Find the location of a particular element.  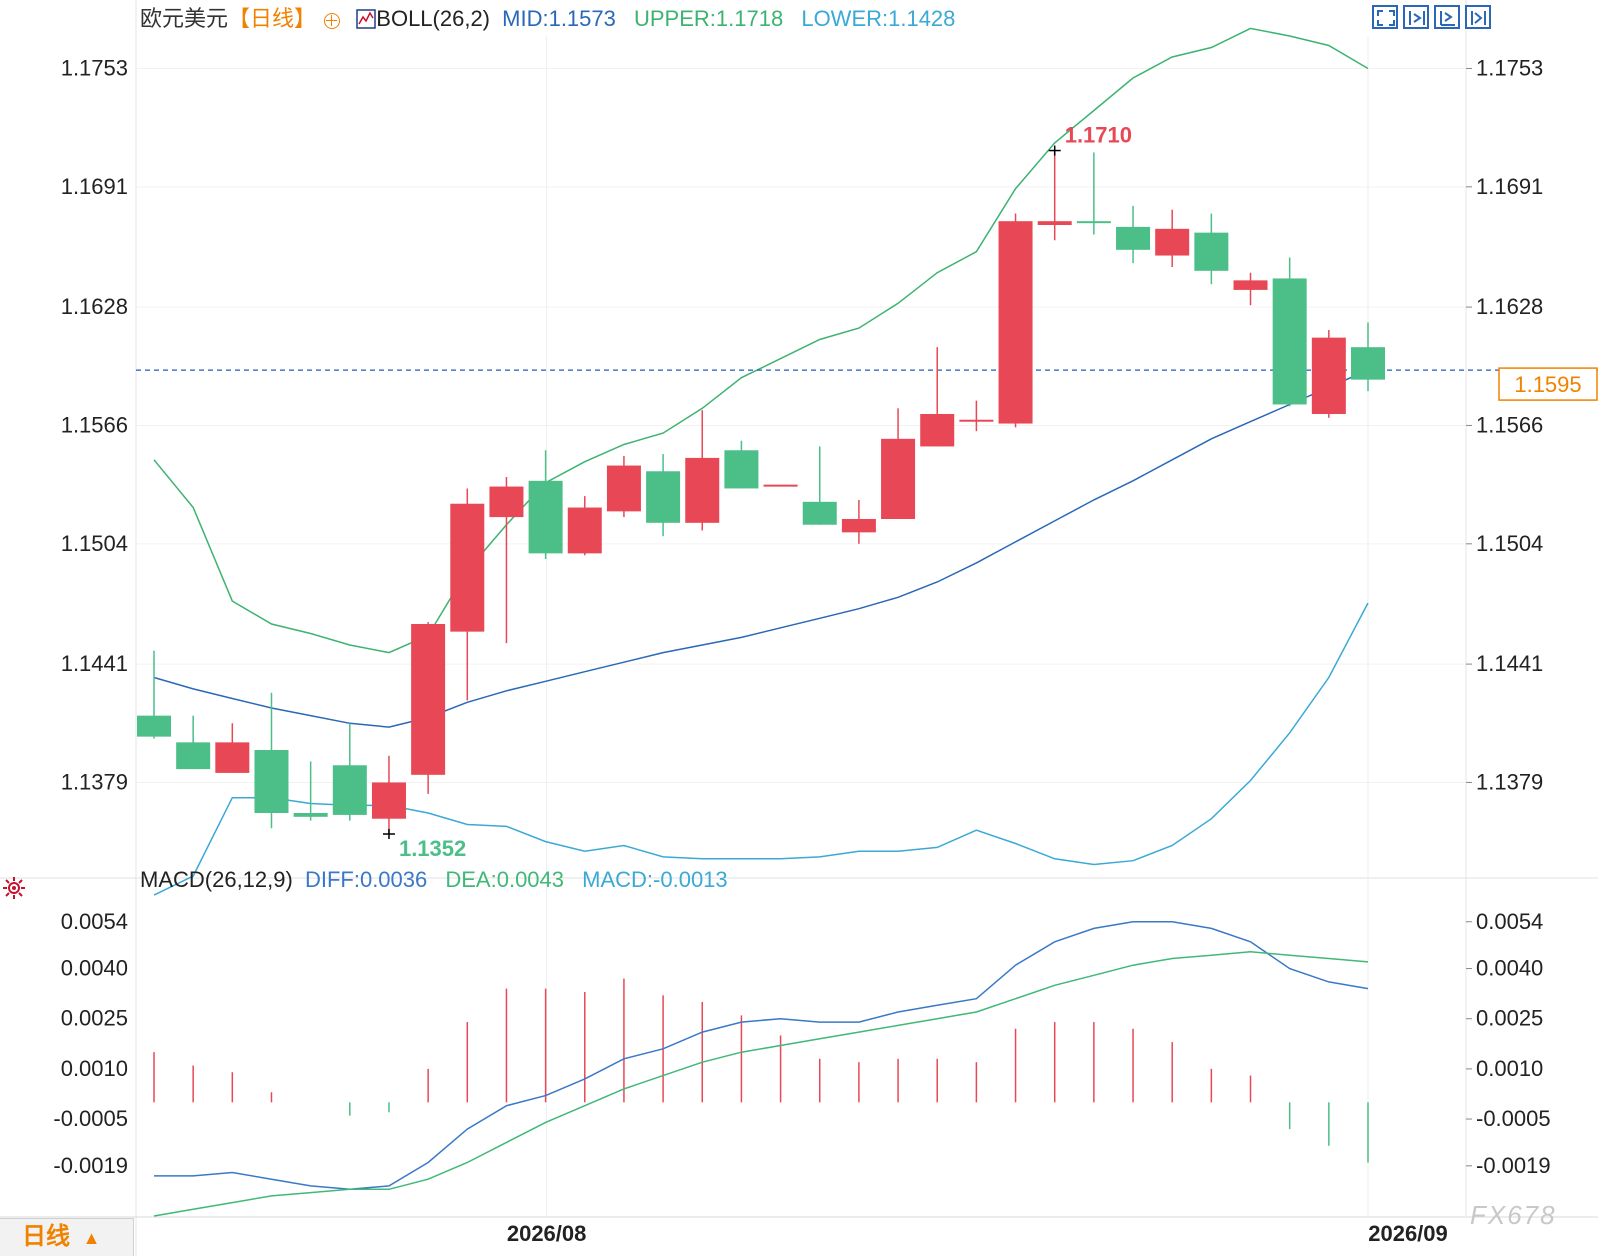

price-tick-right: 1.1691 is located at coordinates (1509, 186).